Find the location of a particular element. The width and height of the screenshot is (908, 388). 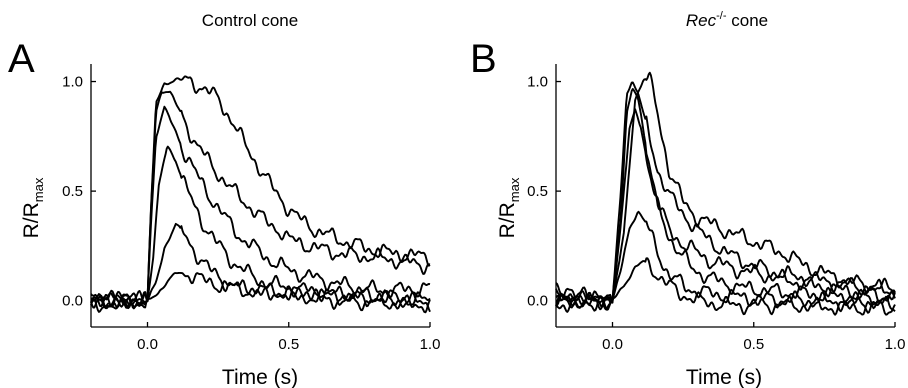

panel-a-y-tick-label-2: 1.0 is located at coordinates (72, 82).